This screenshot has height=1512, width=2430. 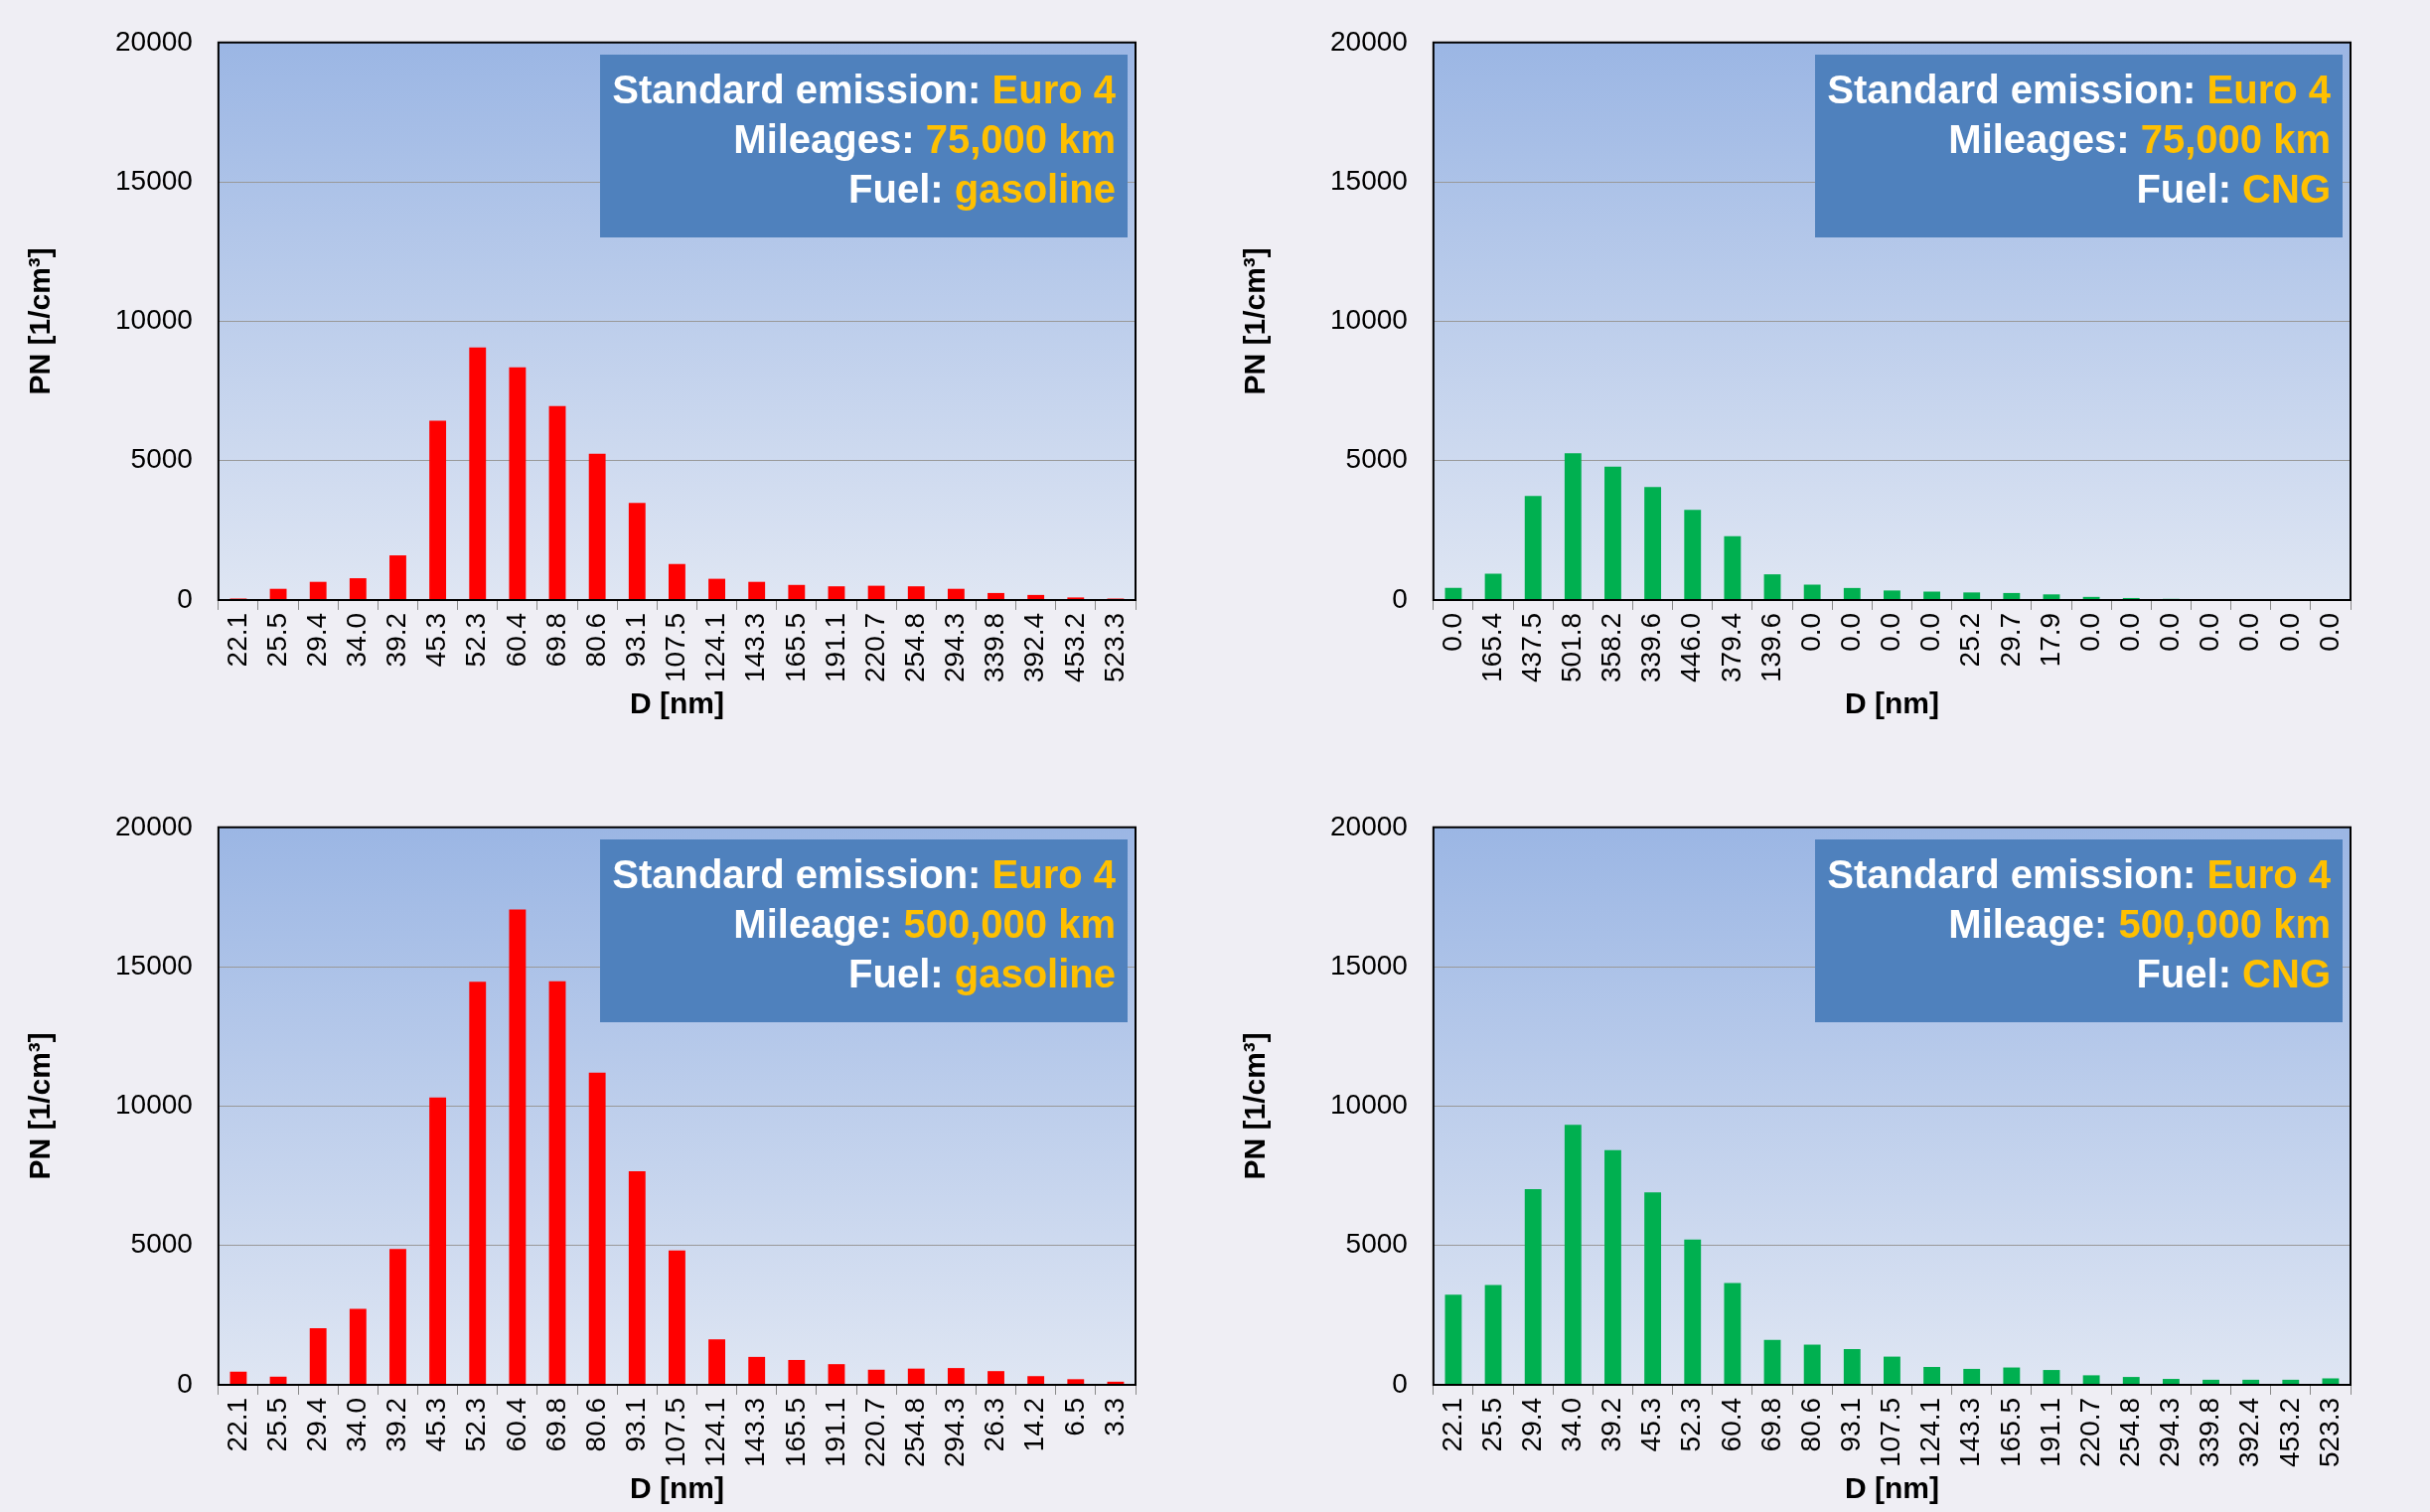 What do you see at coordinates (1691, 647) in the screenshot?
I see `x-tick-label: 446.0` at bounding box center [1691, 647].